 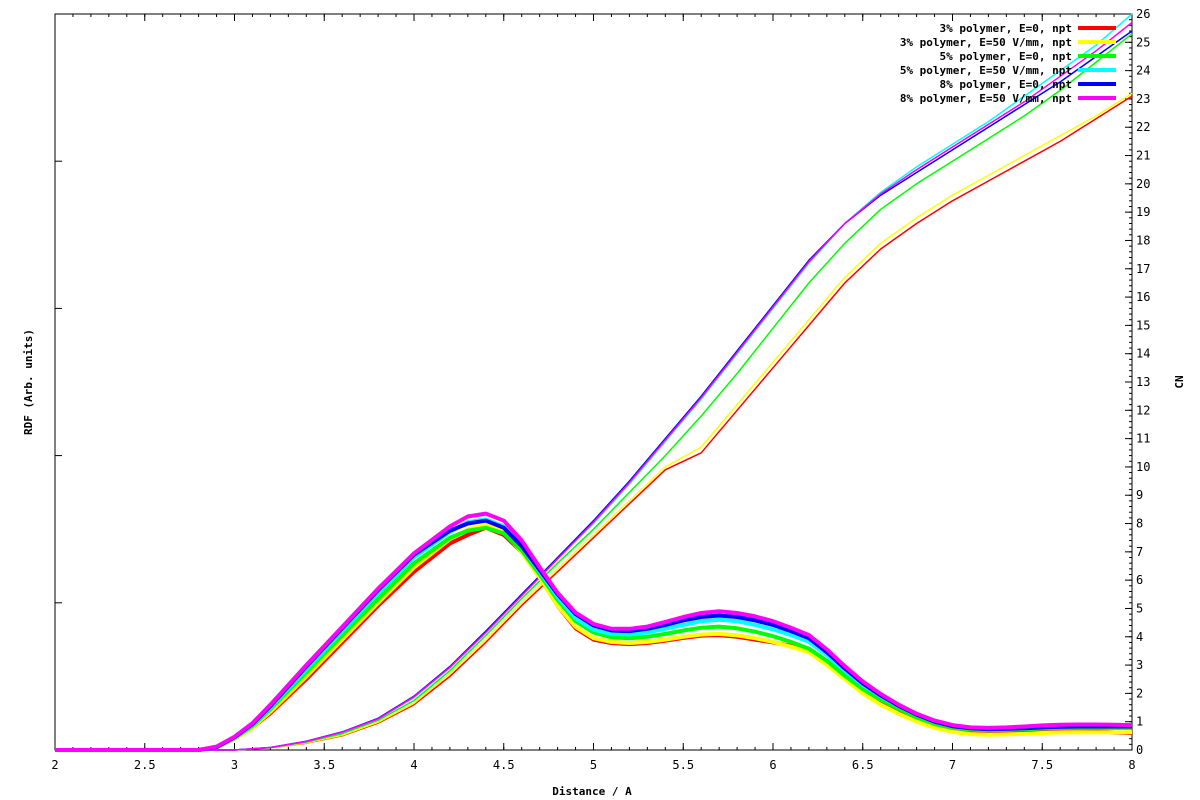 What do you see at coordinates (1006, 84) in the screenshot?
I see `legend-label: 8% polymer, E=0, npt` at bounding box center [1006, 84].